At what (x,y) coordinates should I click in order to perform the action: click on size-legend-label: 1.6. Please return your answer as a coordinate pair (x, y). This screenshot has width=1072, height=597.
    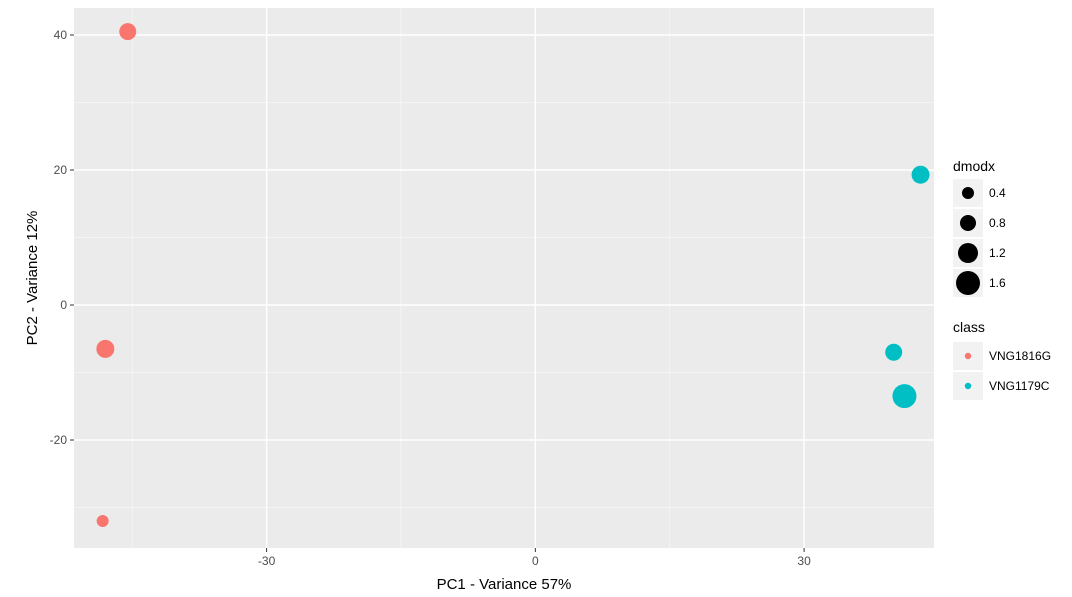
    Looking at the image, I should click on (997, 283).